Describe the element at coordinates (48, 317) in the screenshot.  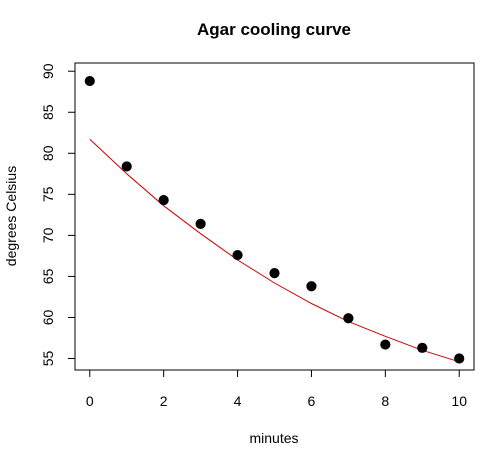
I see `y-tick-label: 60` at that location.